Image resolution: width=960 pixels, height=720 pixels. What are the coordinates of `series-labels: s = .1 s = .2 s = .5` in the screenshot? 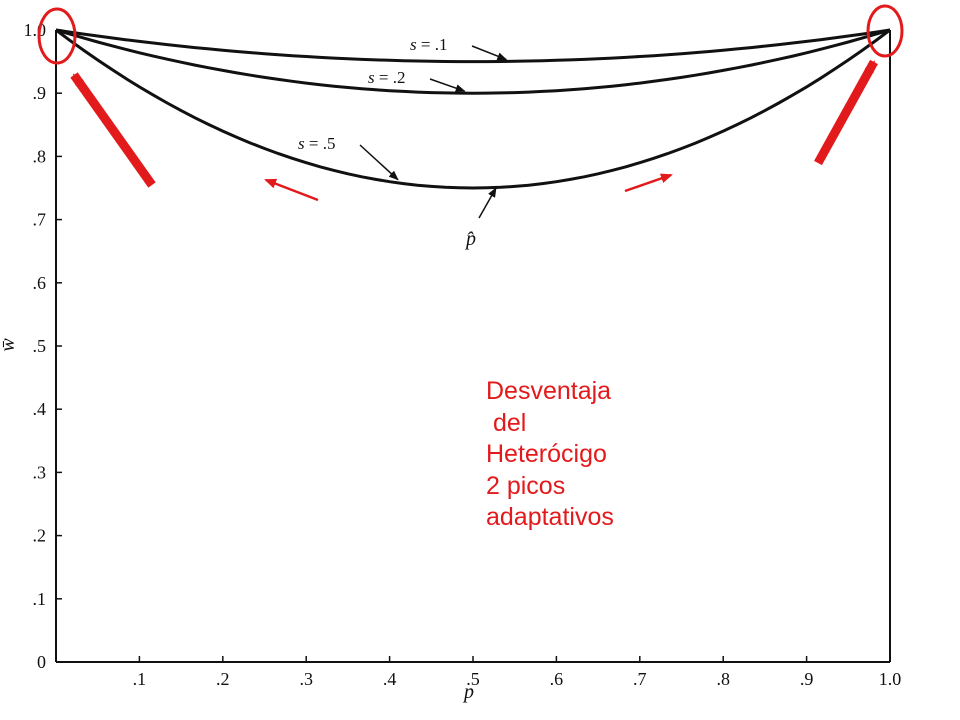 It's located at (403, 108).